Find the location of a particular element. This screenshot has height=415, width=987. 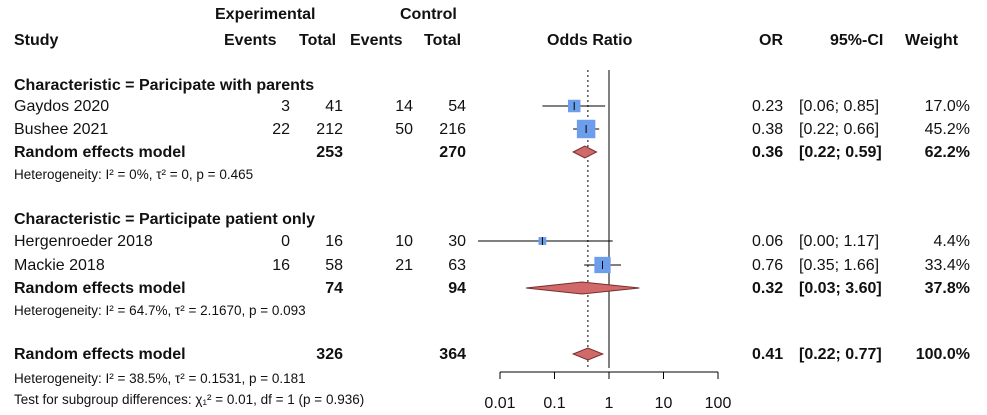

exp-total: 58 is located at coordinates (334, 265).